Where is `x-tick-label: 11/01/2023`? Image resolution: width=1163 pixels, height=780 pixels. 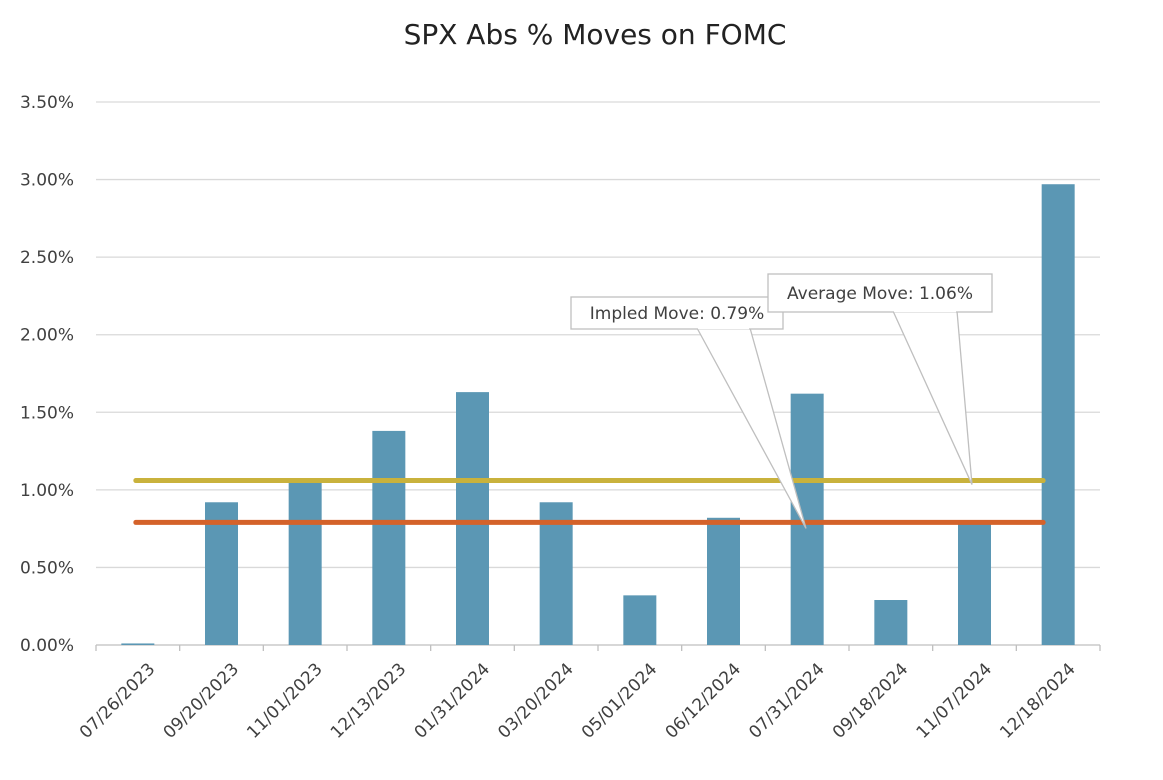
x-tick-label: 11/01/2023 is located at coordinates (284, 700).